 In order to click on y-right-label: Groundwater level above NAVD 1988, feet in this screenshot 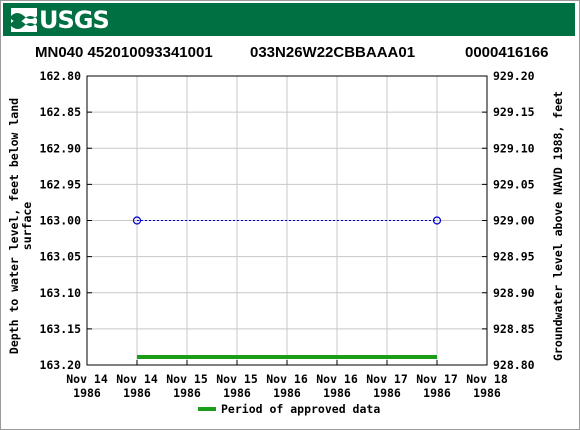, I will do `click(558, 226)`.